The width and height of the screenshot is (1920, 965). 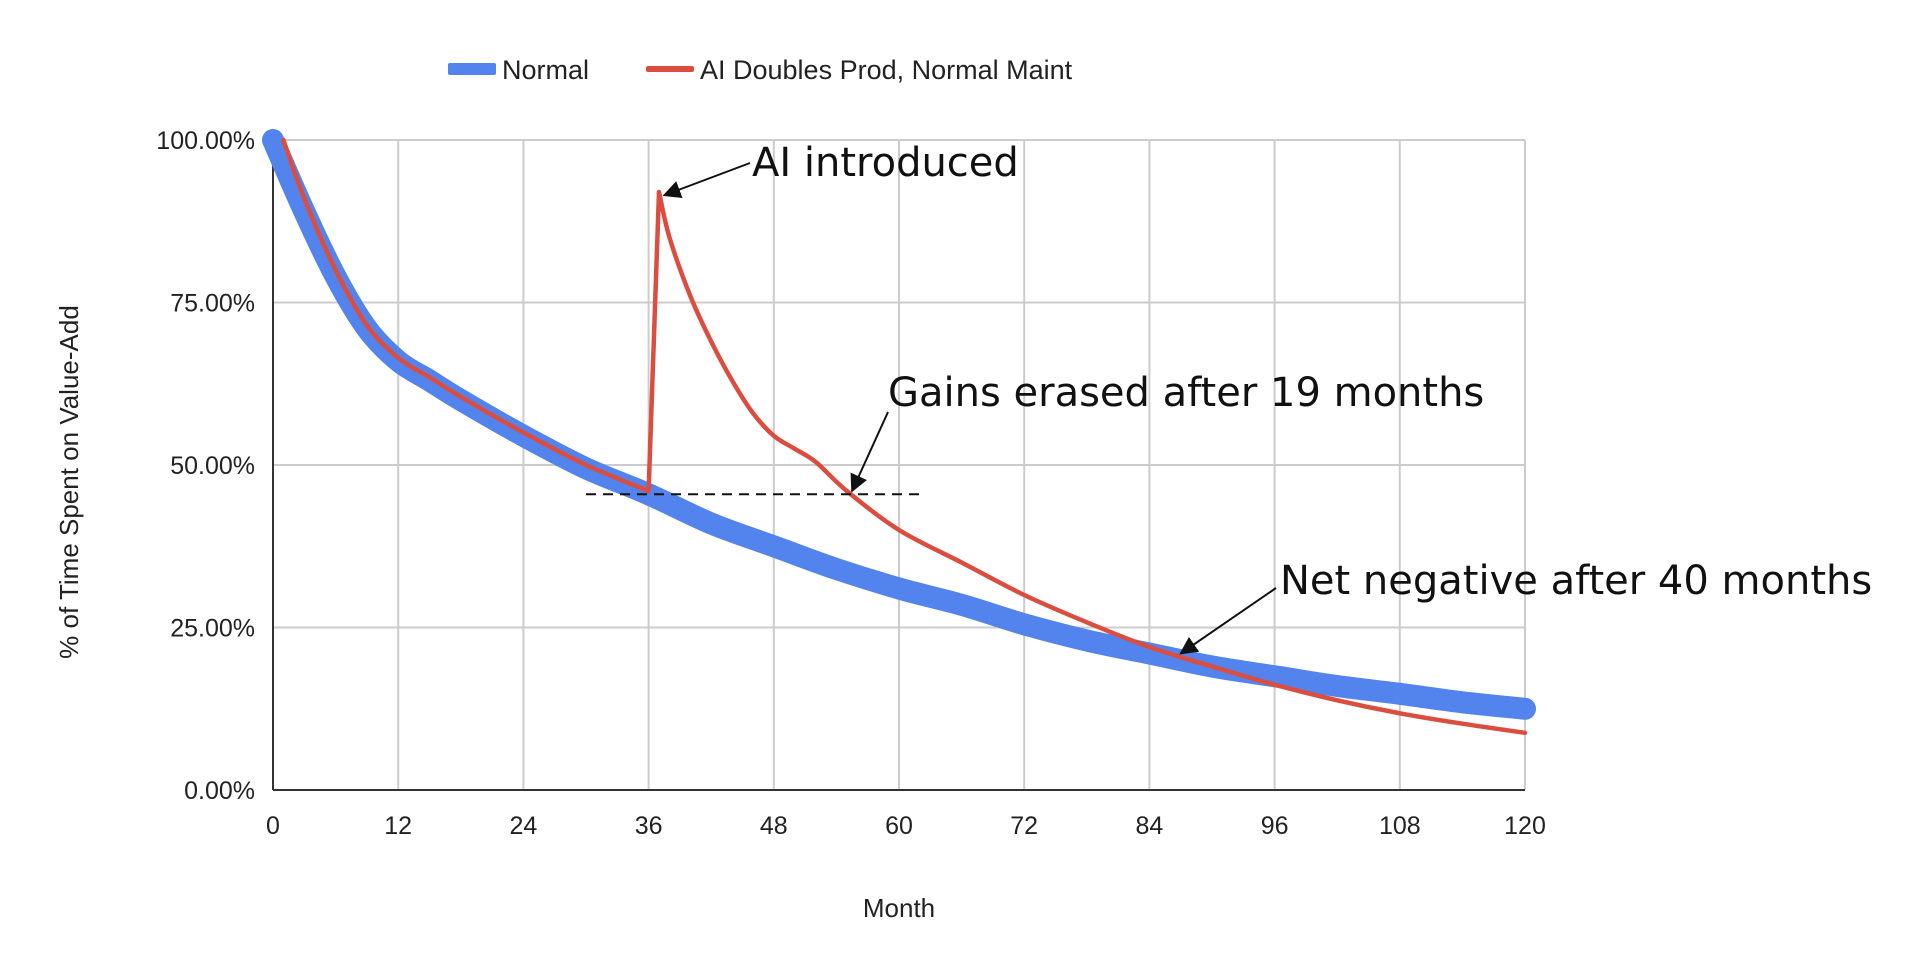 What do you see at coordinates (1576, 581) in the screenshot?
I see `annotation-net-negative: Net negative after 40 months` at bounding box center [1576, 581].